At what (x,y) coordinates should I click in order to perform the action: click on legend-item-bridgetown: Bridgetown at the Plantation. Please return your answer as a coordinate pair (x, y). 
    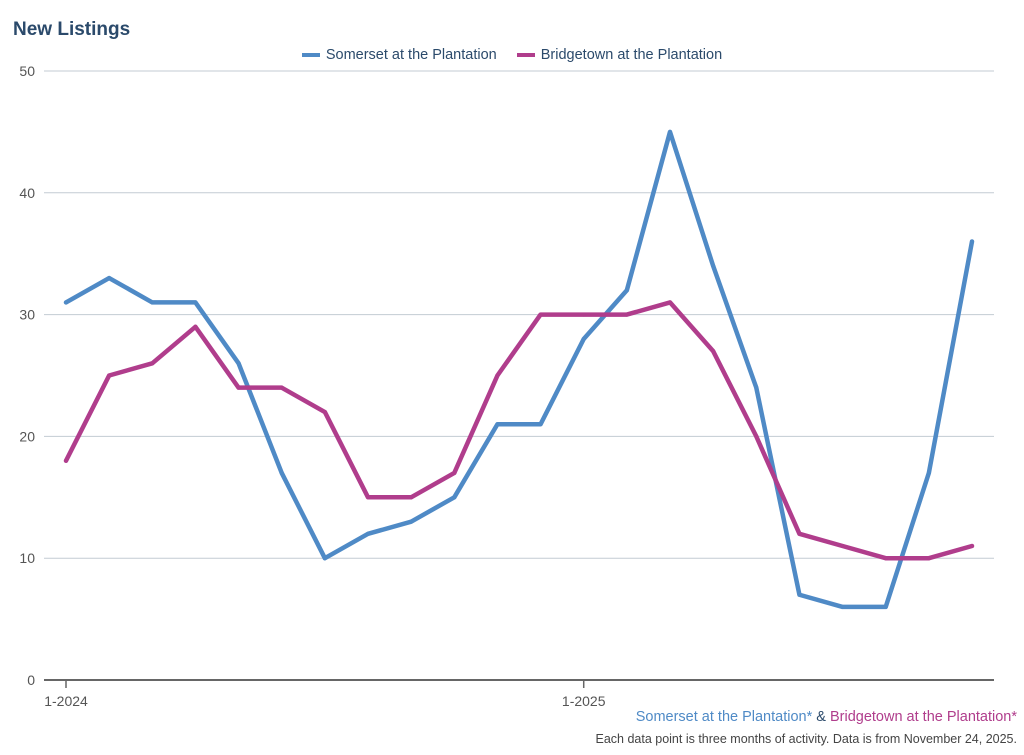
    Looking at the image, I should click on (619, 55).